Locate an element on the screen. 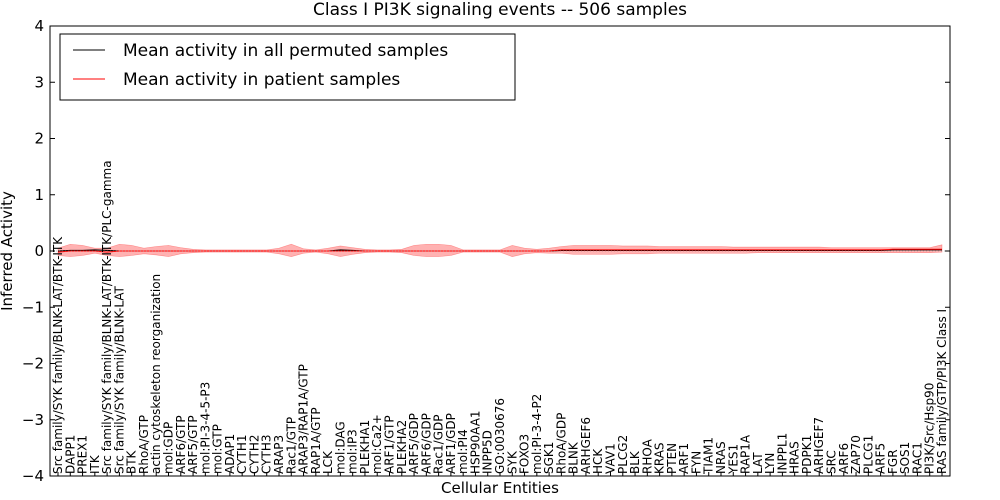 The width and height of the screenshot is (1000, 500). x-tick-label: CYTH1 is located at coordinates (242, 455).